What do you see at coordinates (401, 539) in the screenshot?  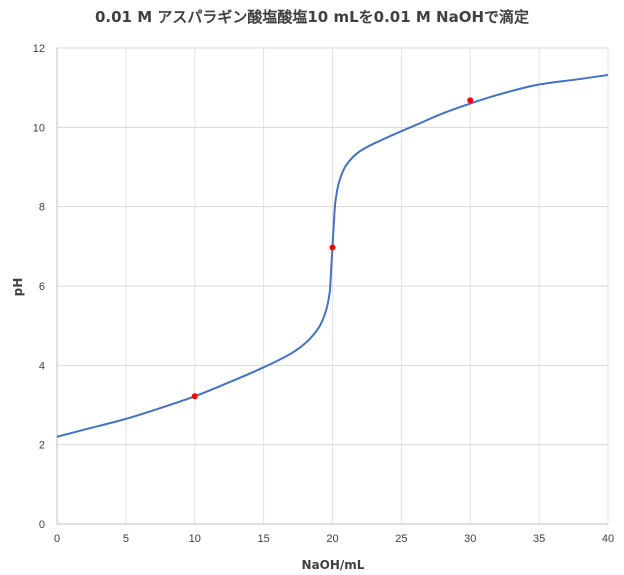 I see `x-tick-label: 25` at bounding box center [401, 539].